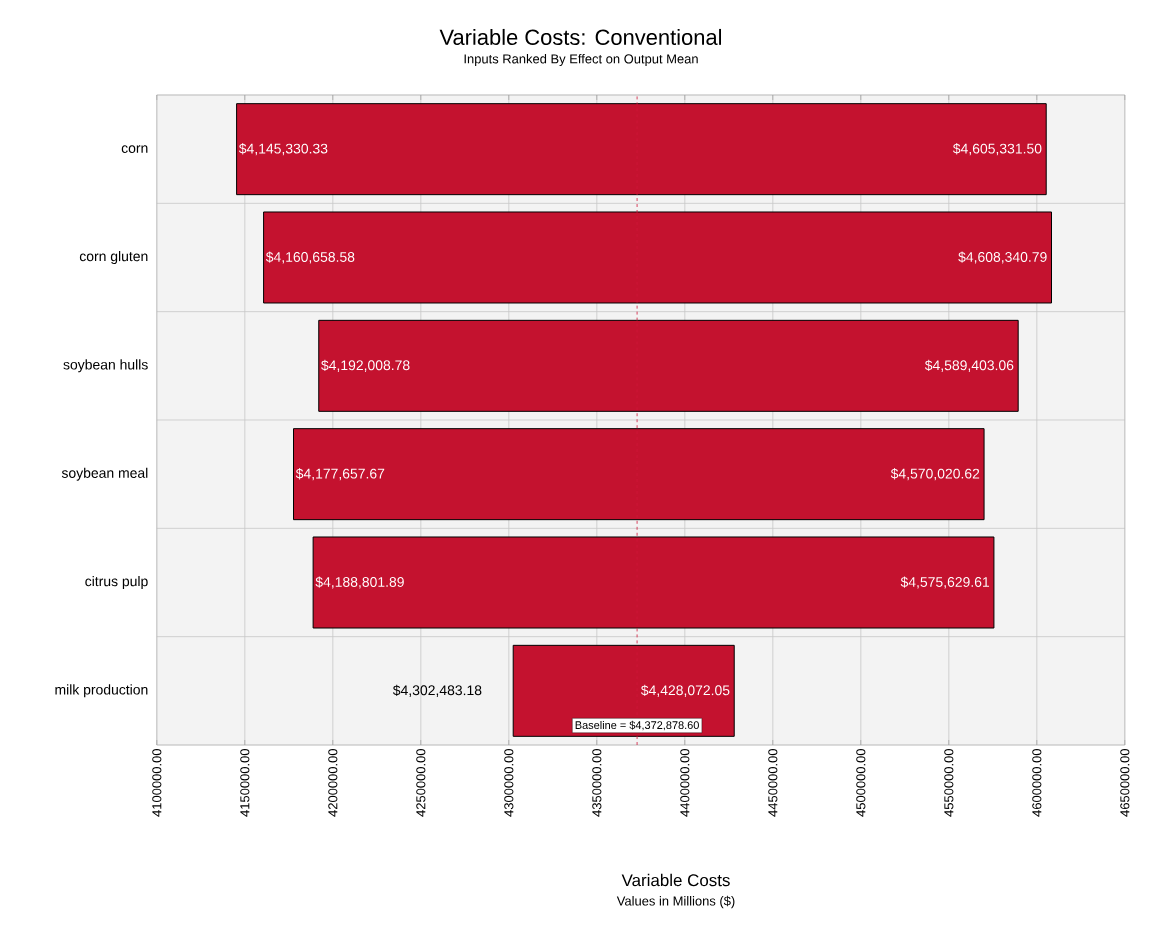 This screenshot has width=1153, height=934. What do you see at coordinates (105, 366) in the screenshot?
I see `y-tick-label: soybean hulls` at bounding box center [105, 366].